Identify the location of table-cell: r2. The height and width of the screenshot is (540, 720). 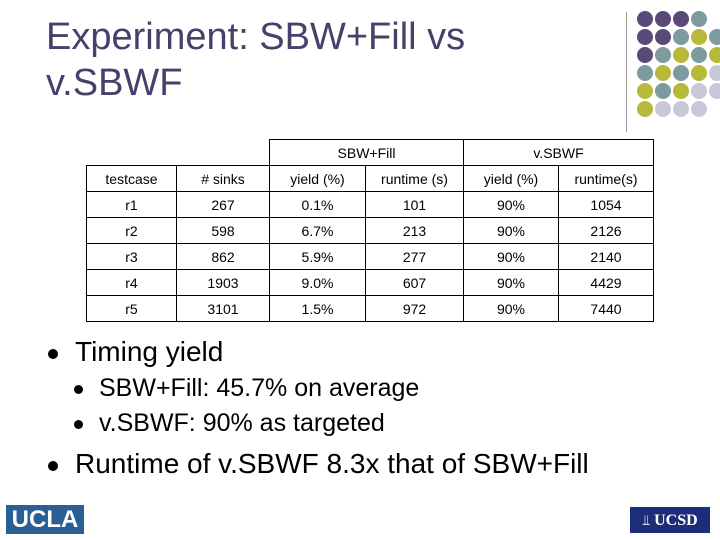
(131, 230).